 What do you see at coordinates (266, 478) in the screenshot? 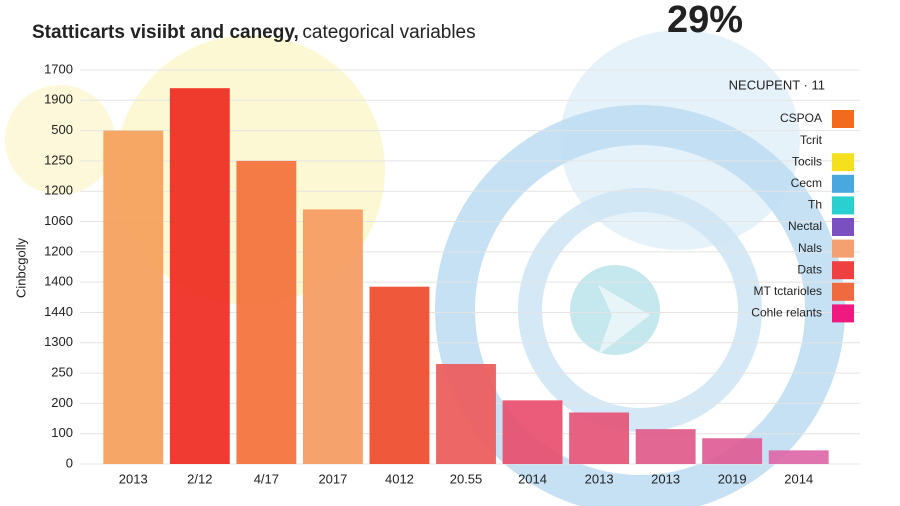
I see `x-tick-label: 4/17` at bounding box center [266, 478].